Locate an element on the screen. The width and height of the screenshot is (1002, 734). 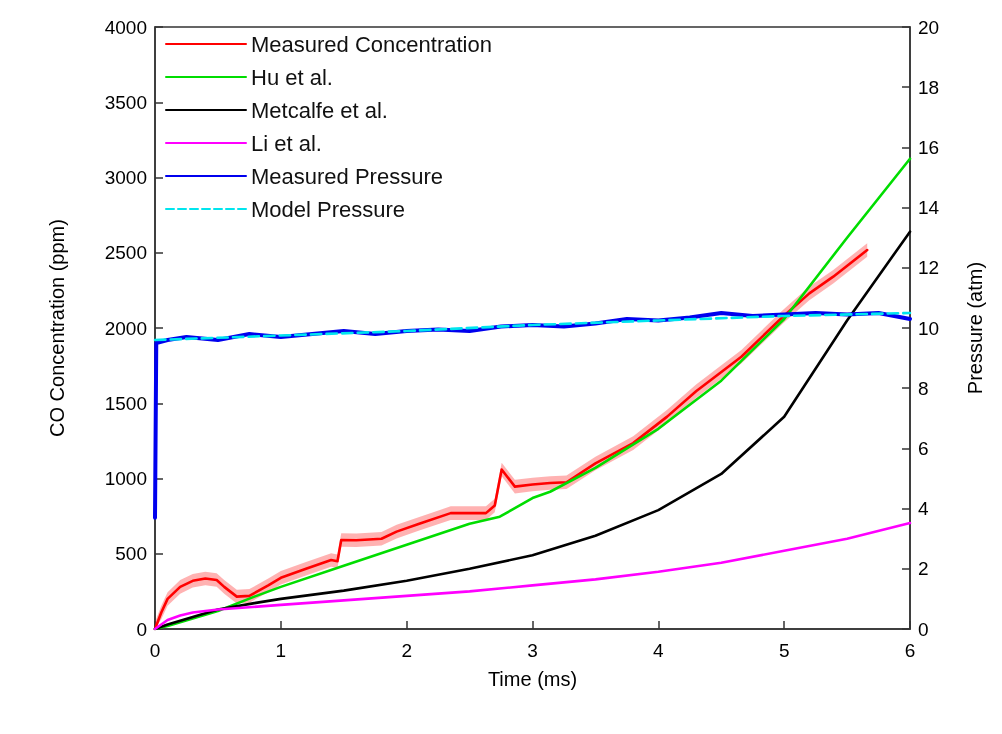
y2-tick-label: 2 is located at coordinates (923, 569).